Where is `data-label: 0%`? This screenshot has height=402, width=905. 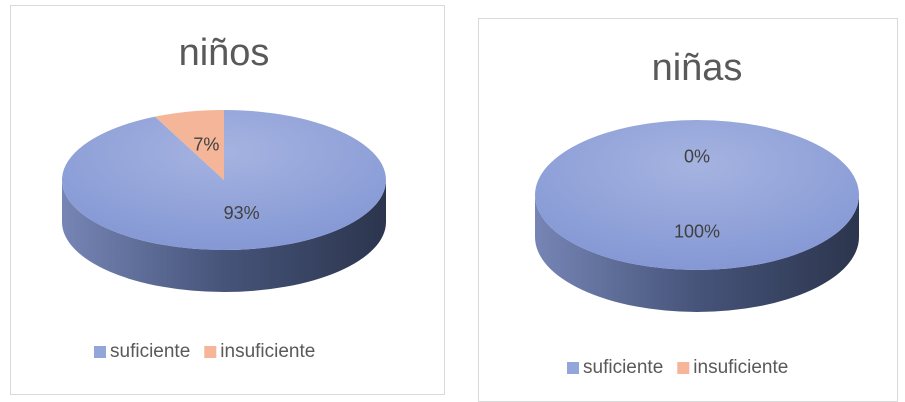
data-label: 0% is located at coordinates (697, 156).